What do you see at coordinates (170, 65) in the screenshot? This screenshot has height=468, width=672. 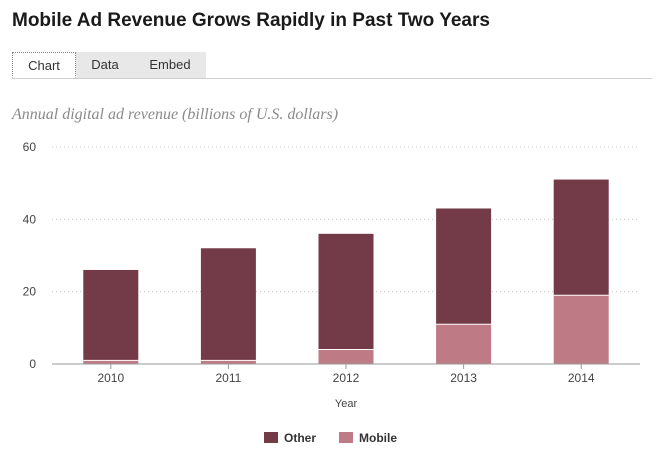 I see `tab-embed: Embed` at bounding box center [170, 65].